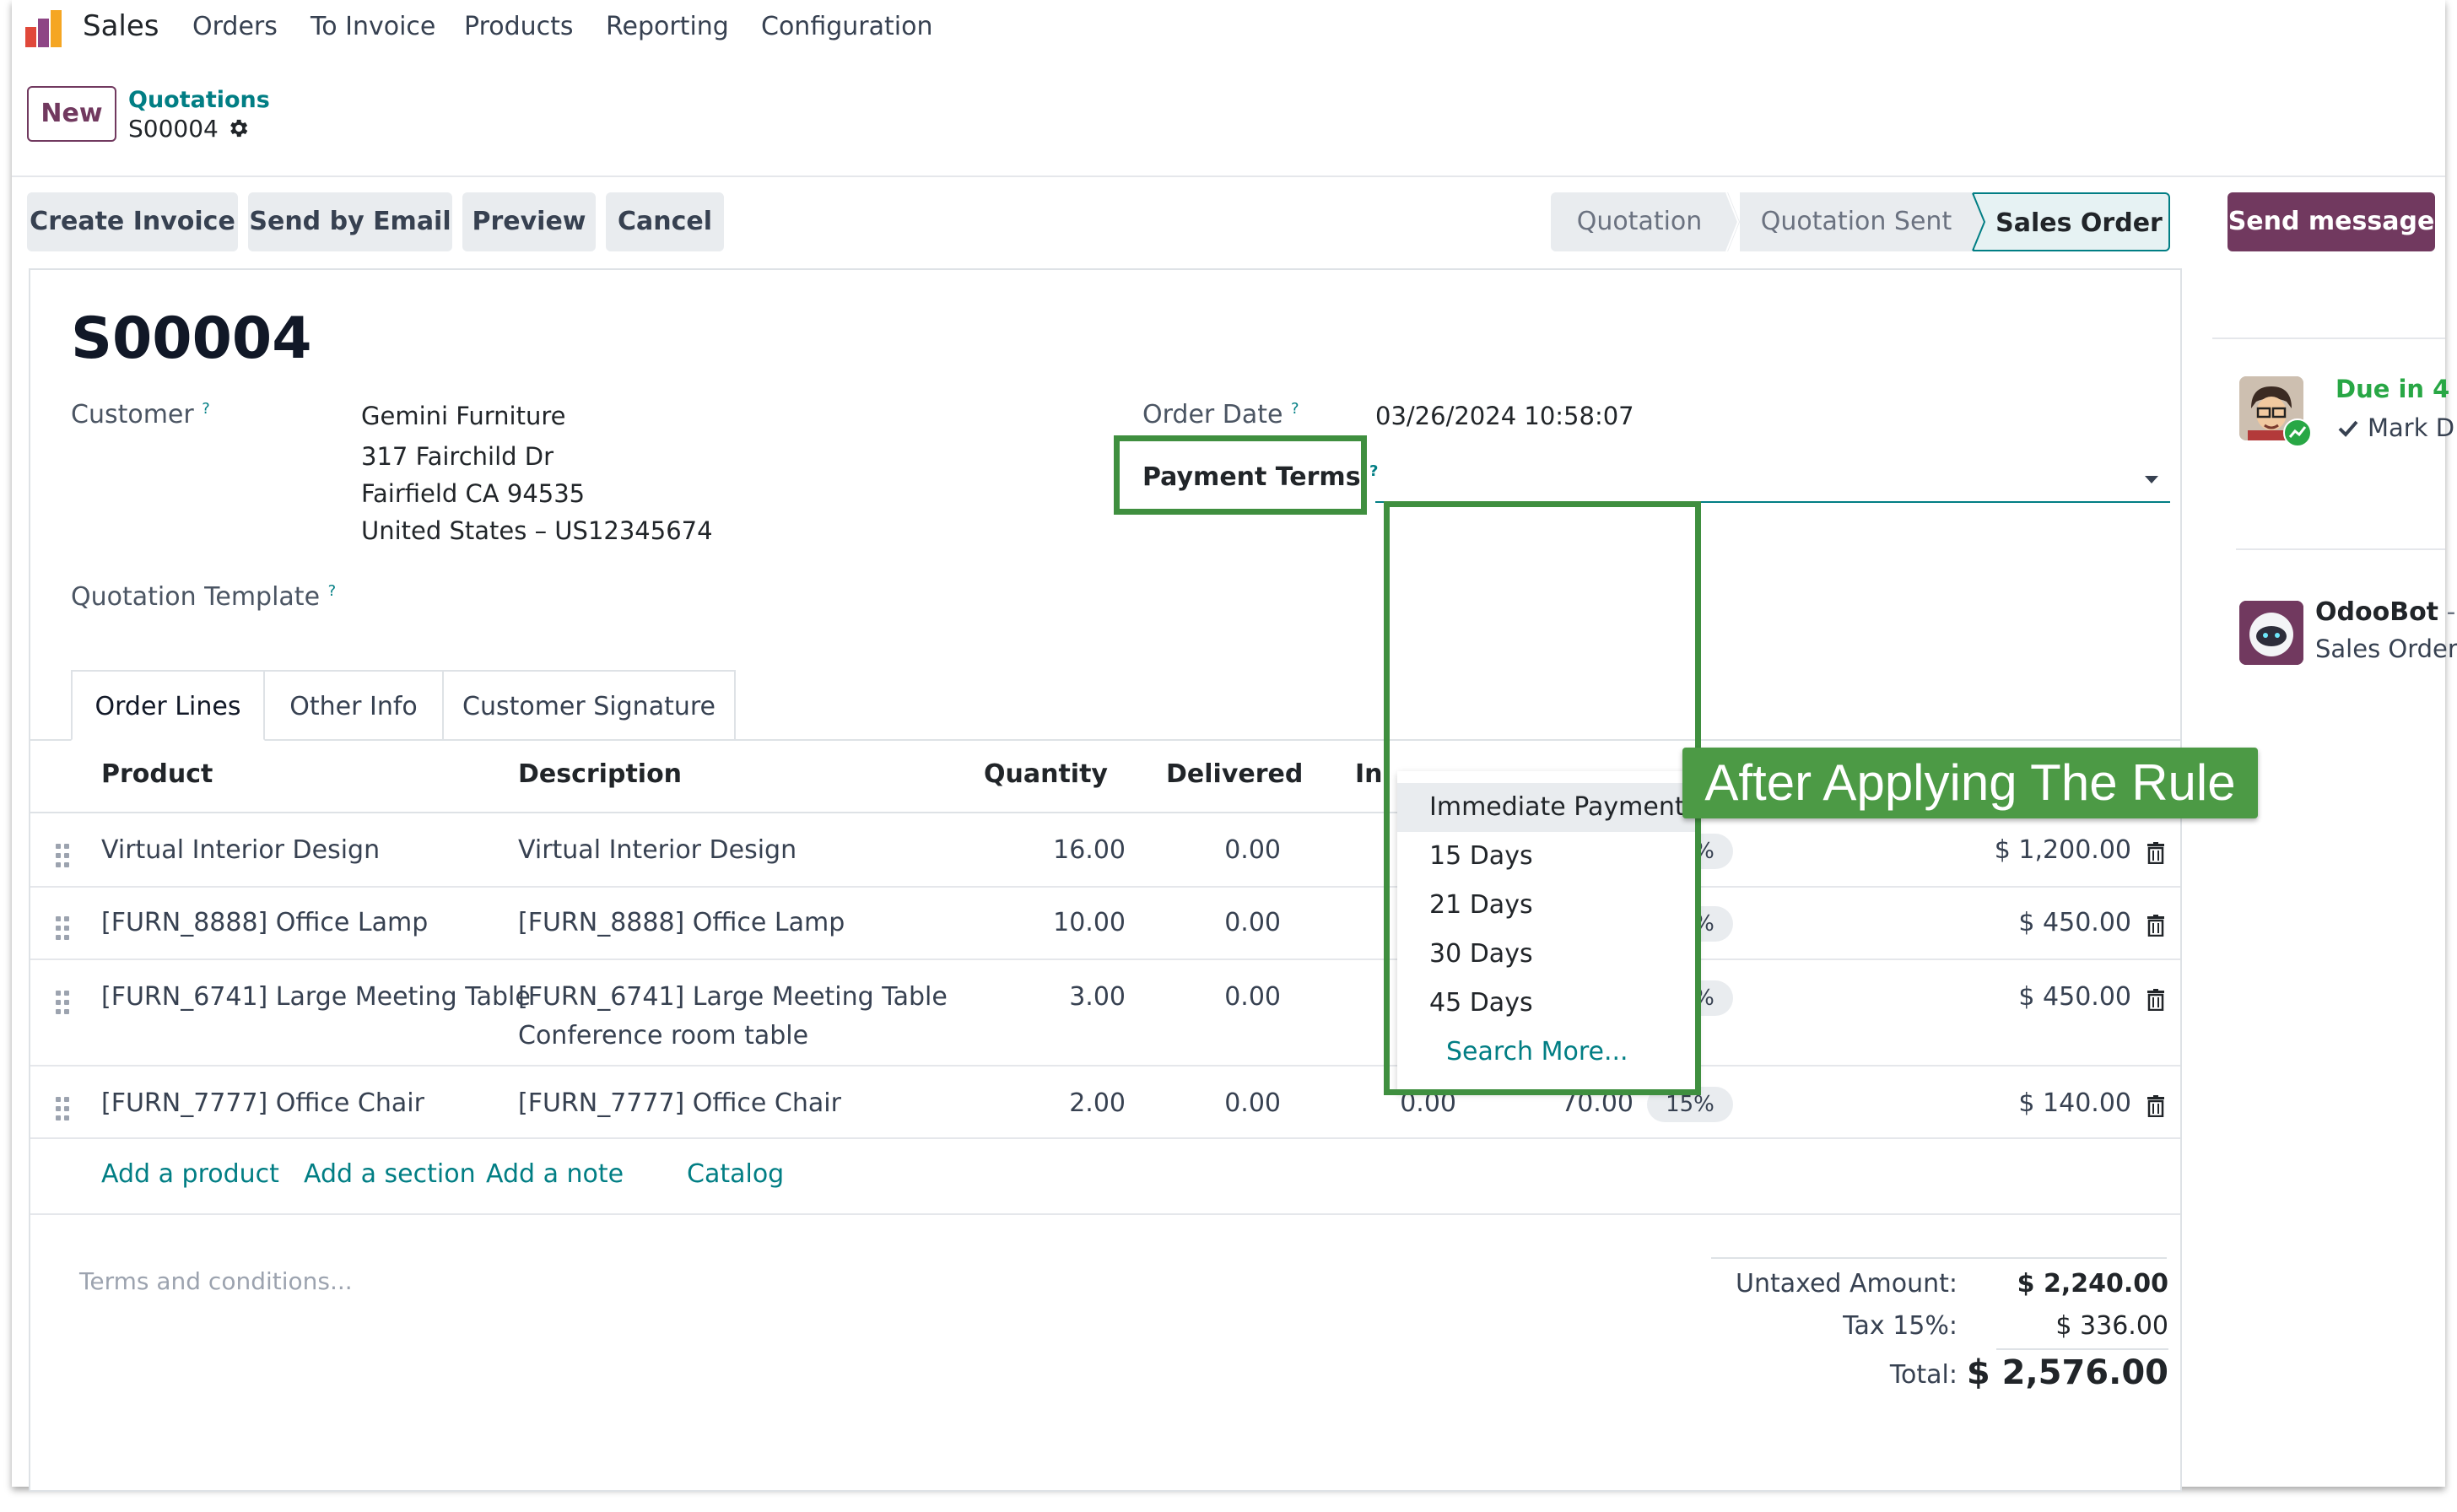  Describe the element at coordinates (191, 338) in the screenshot. I see `order-title: S00004` at that location.